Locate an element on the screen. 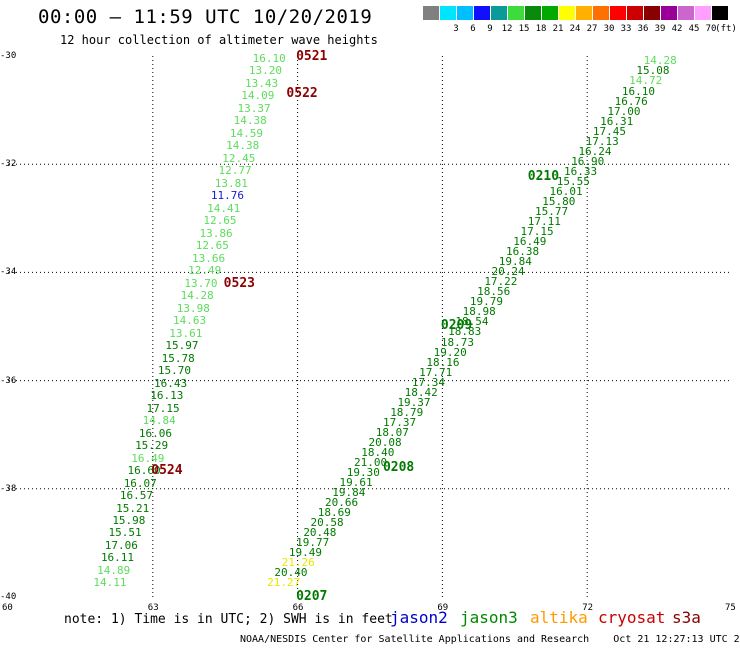 The image size is (740, 650). track-a-swh-value: 13.86 is located at coordinates (216, 233).